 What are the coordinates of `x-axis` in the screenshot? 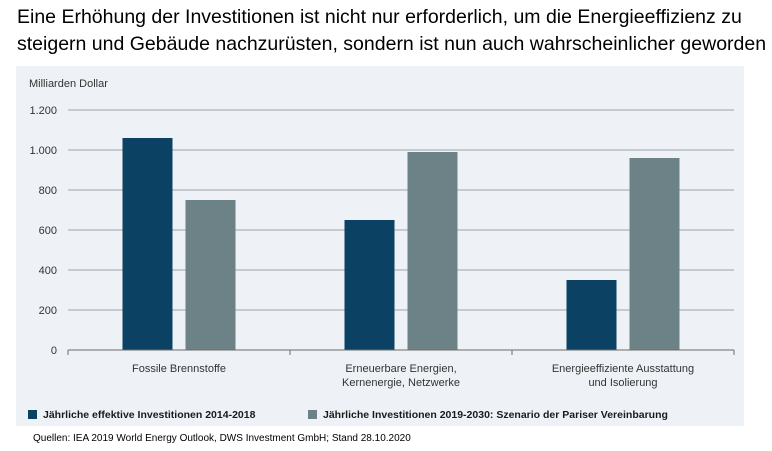 It's located at (401, 352).